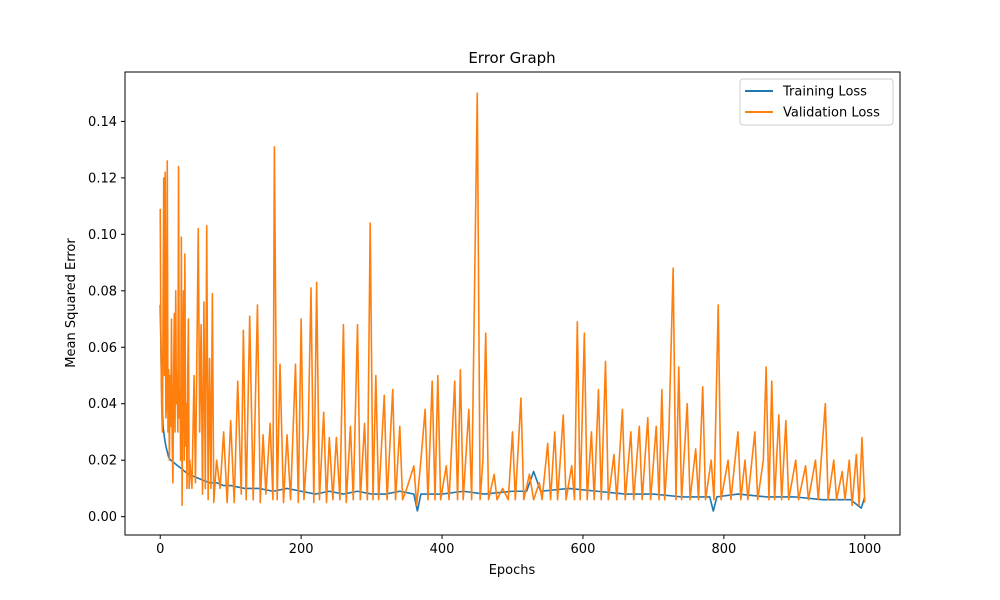 The width and height of the screenshot is (1000, 600). Describe the element at coordinates (723, 549) in the screenshot. I see `x-tick-label: 800` at that location.